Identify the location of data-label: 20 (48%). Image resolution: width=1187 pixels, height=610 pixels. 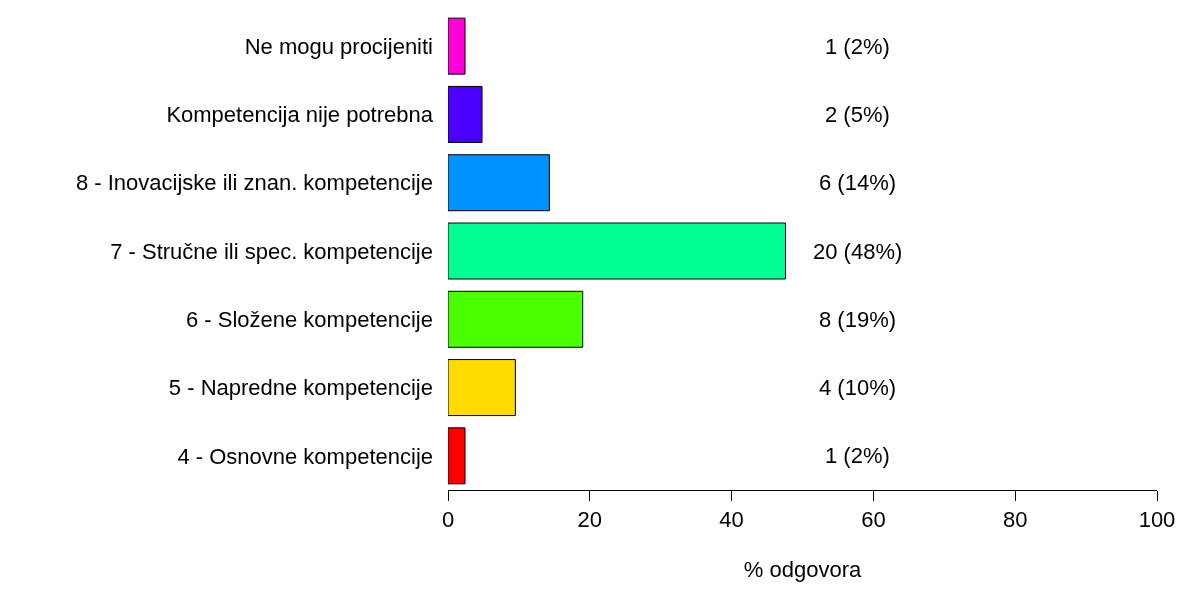
(858, 251).